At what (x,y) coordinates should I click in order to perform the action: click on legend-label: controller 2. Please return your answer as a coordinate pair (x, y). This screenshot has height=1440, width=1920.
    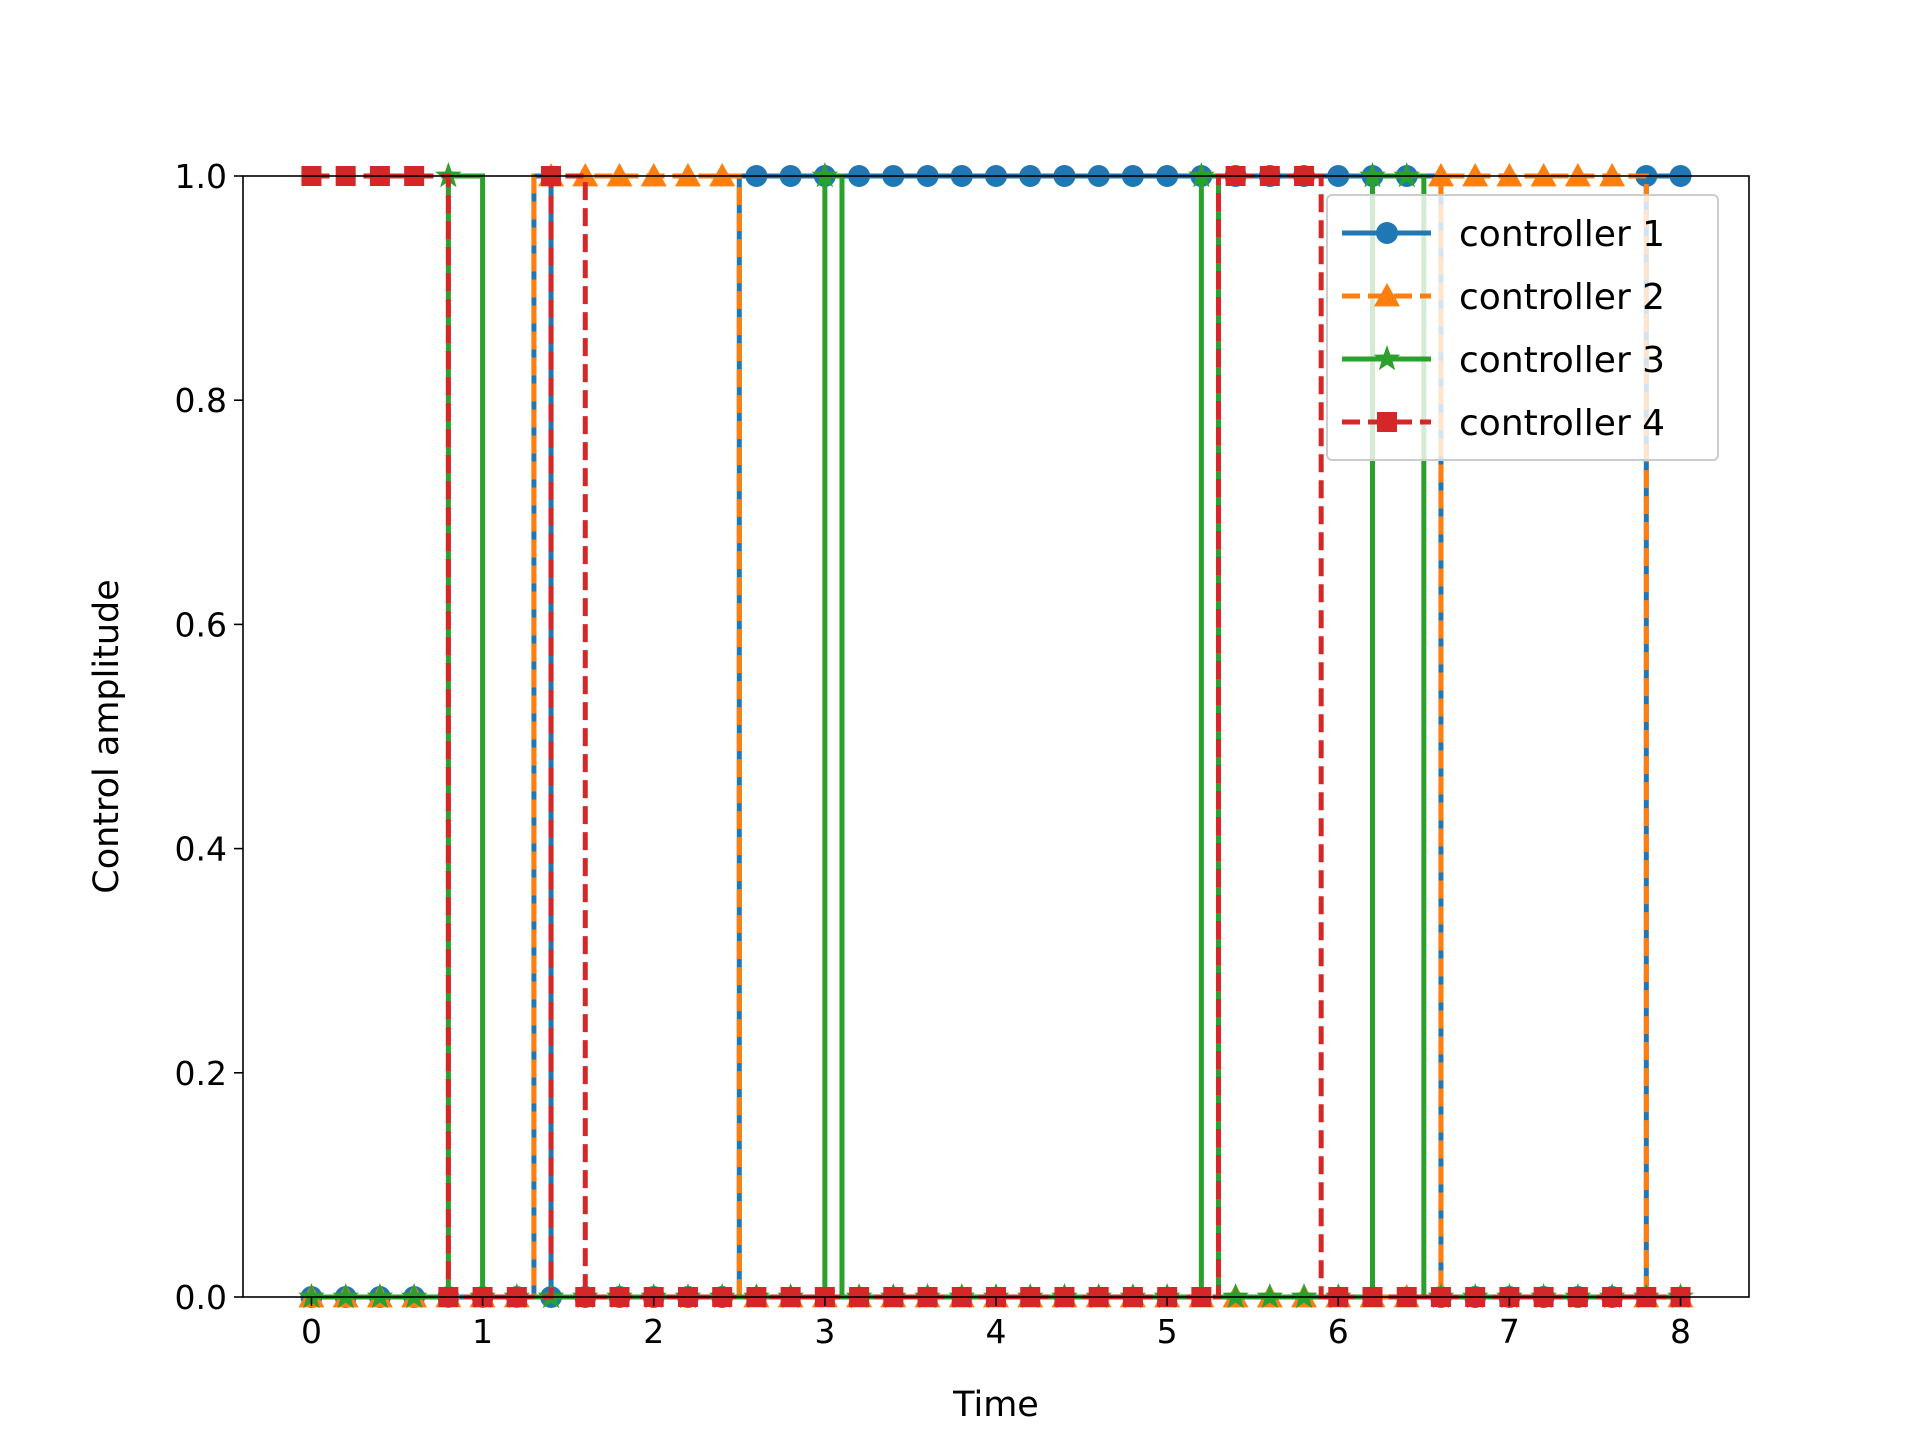
    Looking at the image, I should click on (1562, 297).